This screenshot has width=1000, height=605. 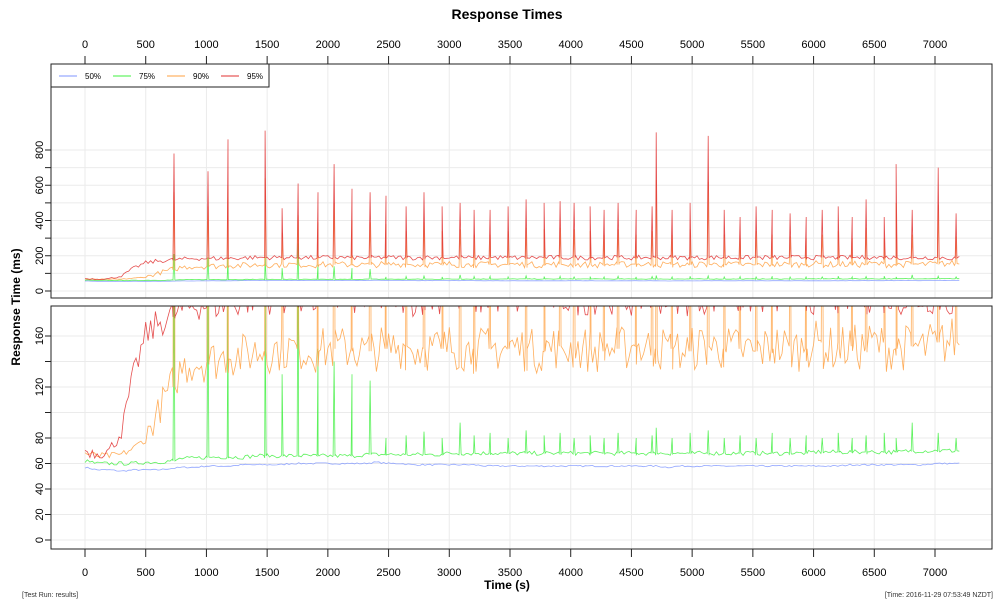 I want to click on x-tick-label-bottom: 500, so click(x=146, y=573).